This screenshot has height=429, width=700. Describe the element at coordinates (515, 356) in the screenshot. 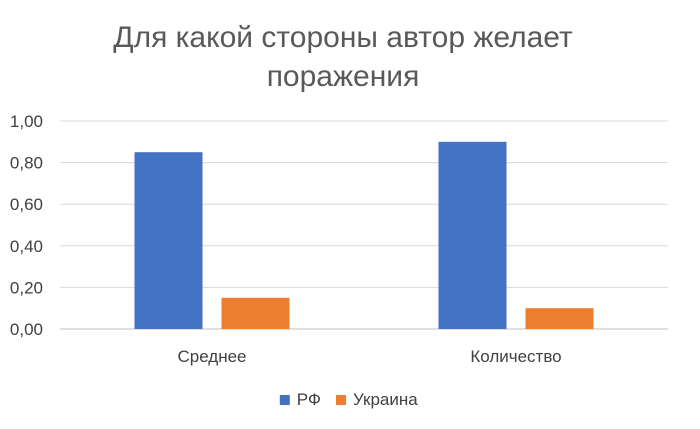

I see `x-category-label: Количество` at that location.